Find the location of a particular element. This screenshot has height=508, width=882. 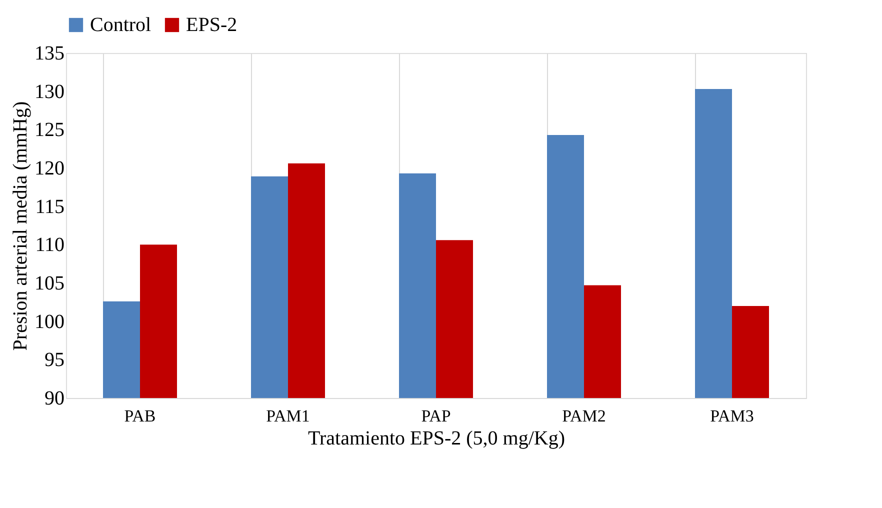

y-axis-title: Presion arterial media (mmHg) is located at coordinates (21, 226).